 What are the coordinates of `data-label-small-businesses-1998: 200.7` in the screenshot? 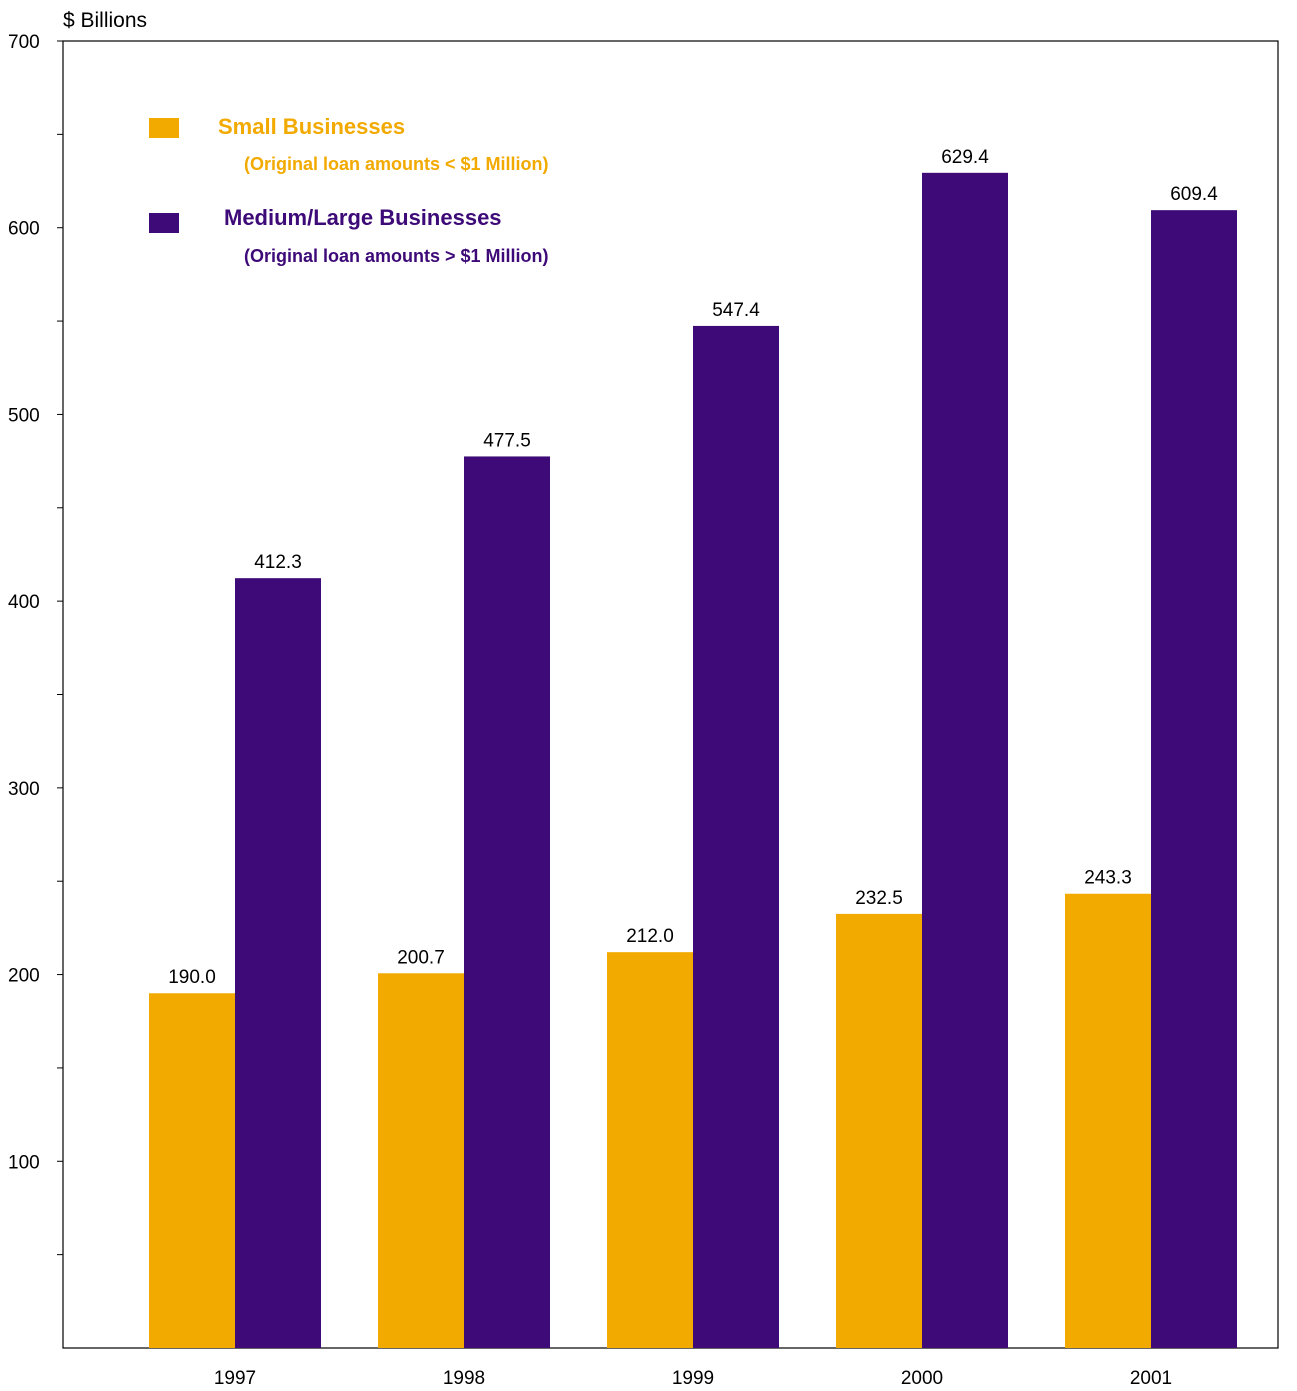 It's located at (421, 957).